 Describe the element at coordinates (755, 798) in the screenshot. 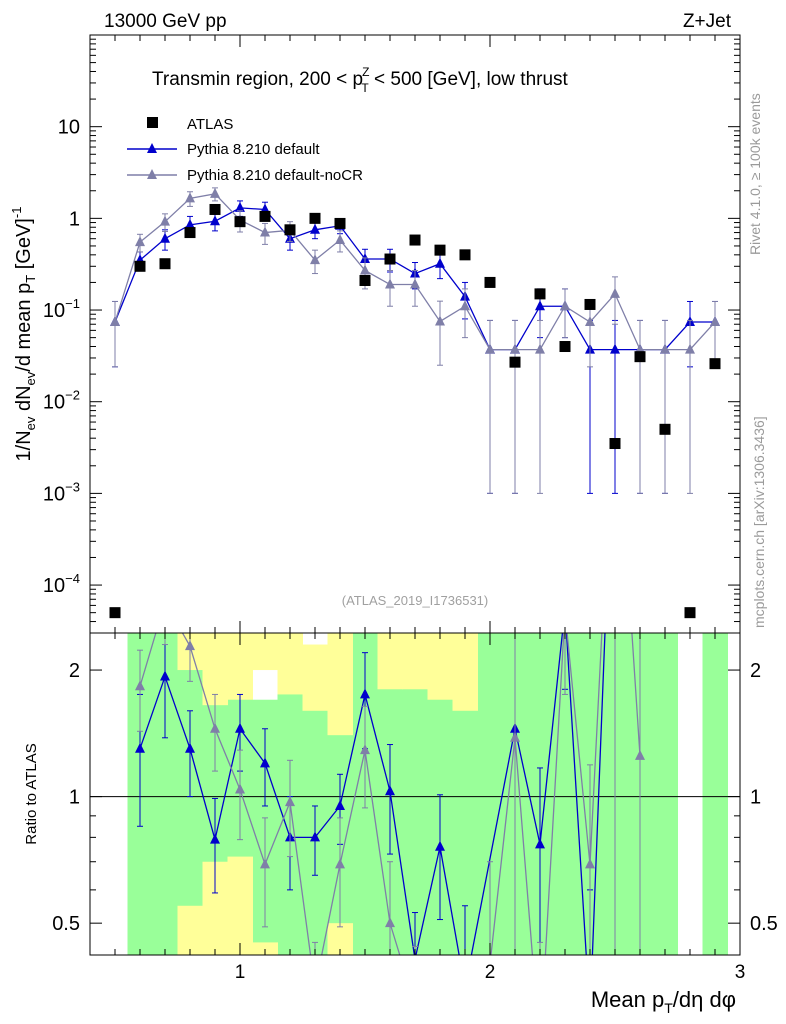

I see `ratio-y-tick-label: 1` at that location.